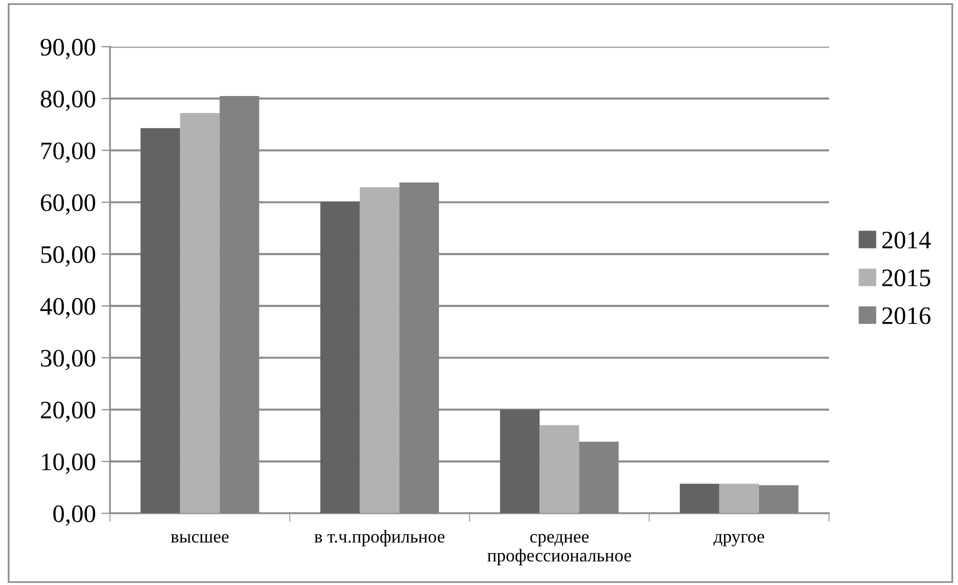  I want to click on x-tick-label: среднее профессиональное, so click(559, 550).